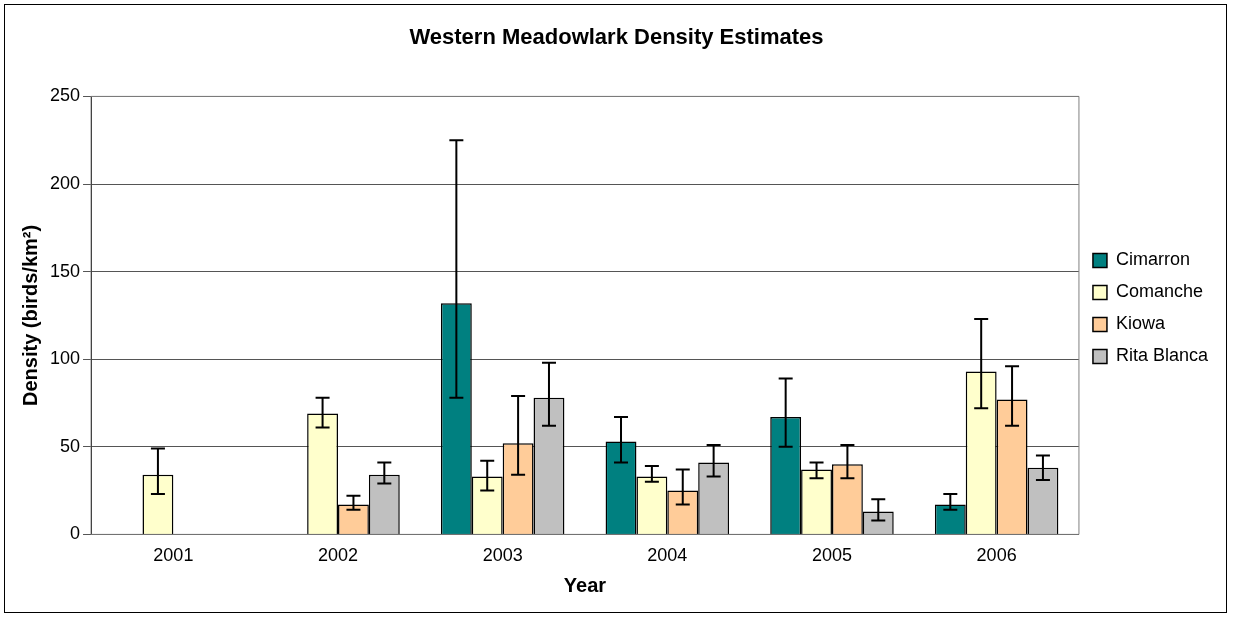 The height and width of the screenshot is (619, 1233). I want to click on x-tick-label: 2003, so click(502, 555).